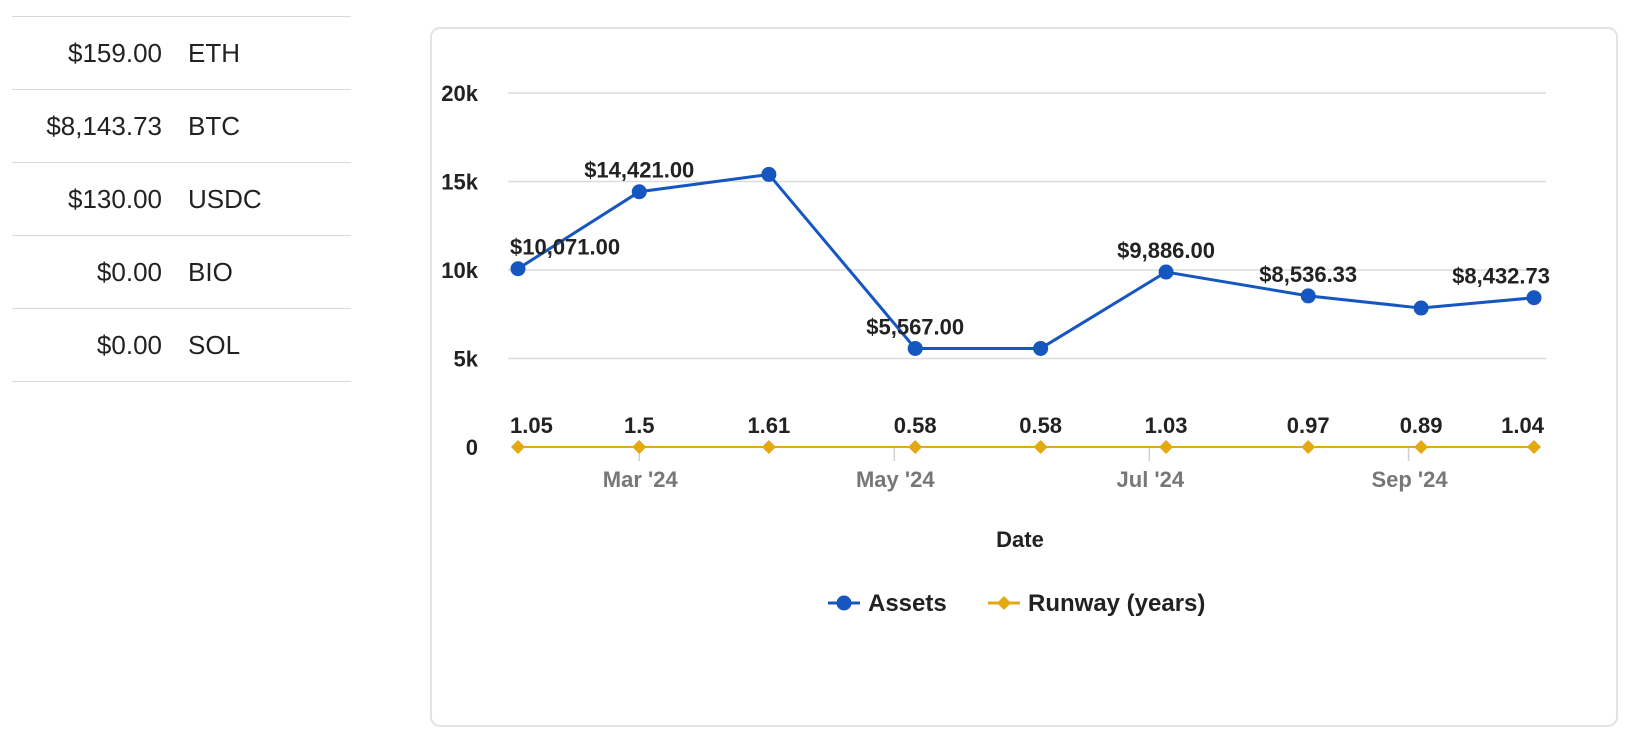 The image size is (1628, 746). I want to click on assets-data-label: $8,432.73, so click(1501, 276).